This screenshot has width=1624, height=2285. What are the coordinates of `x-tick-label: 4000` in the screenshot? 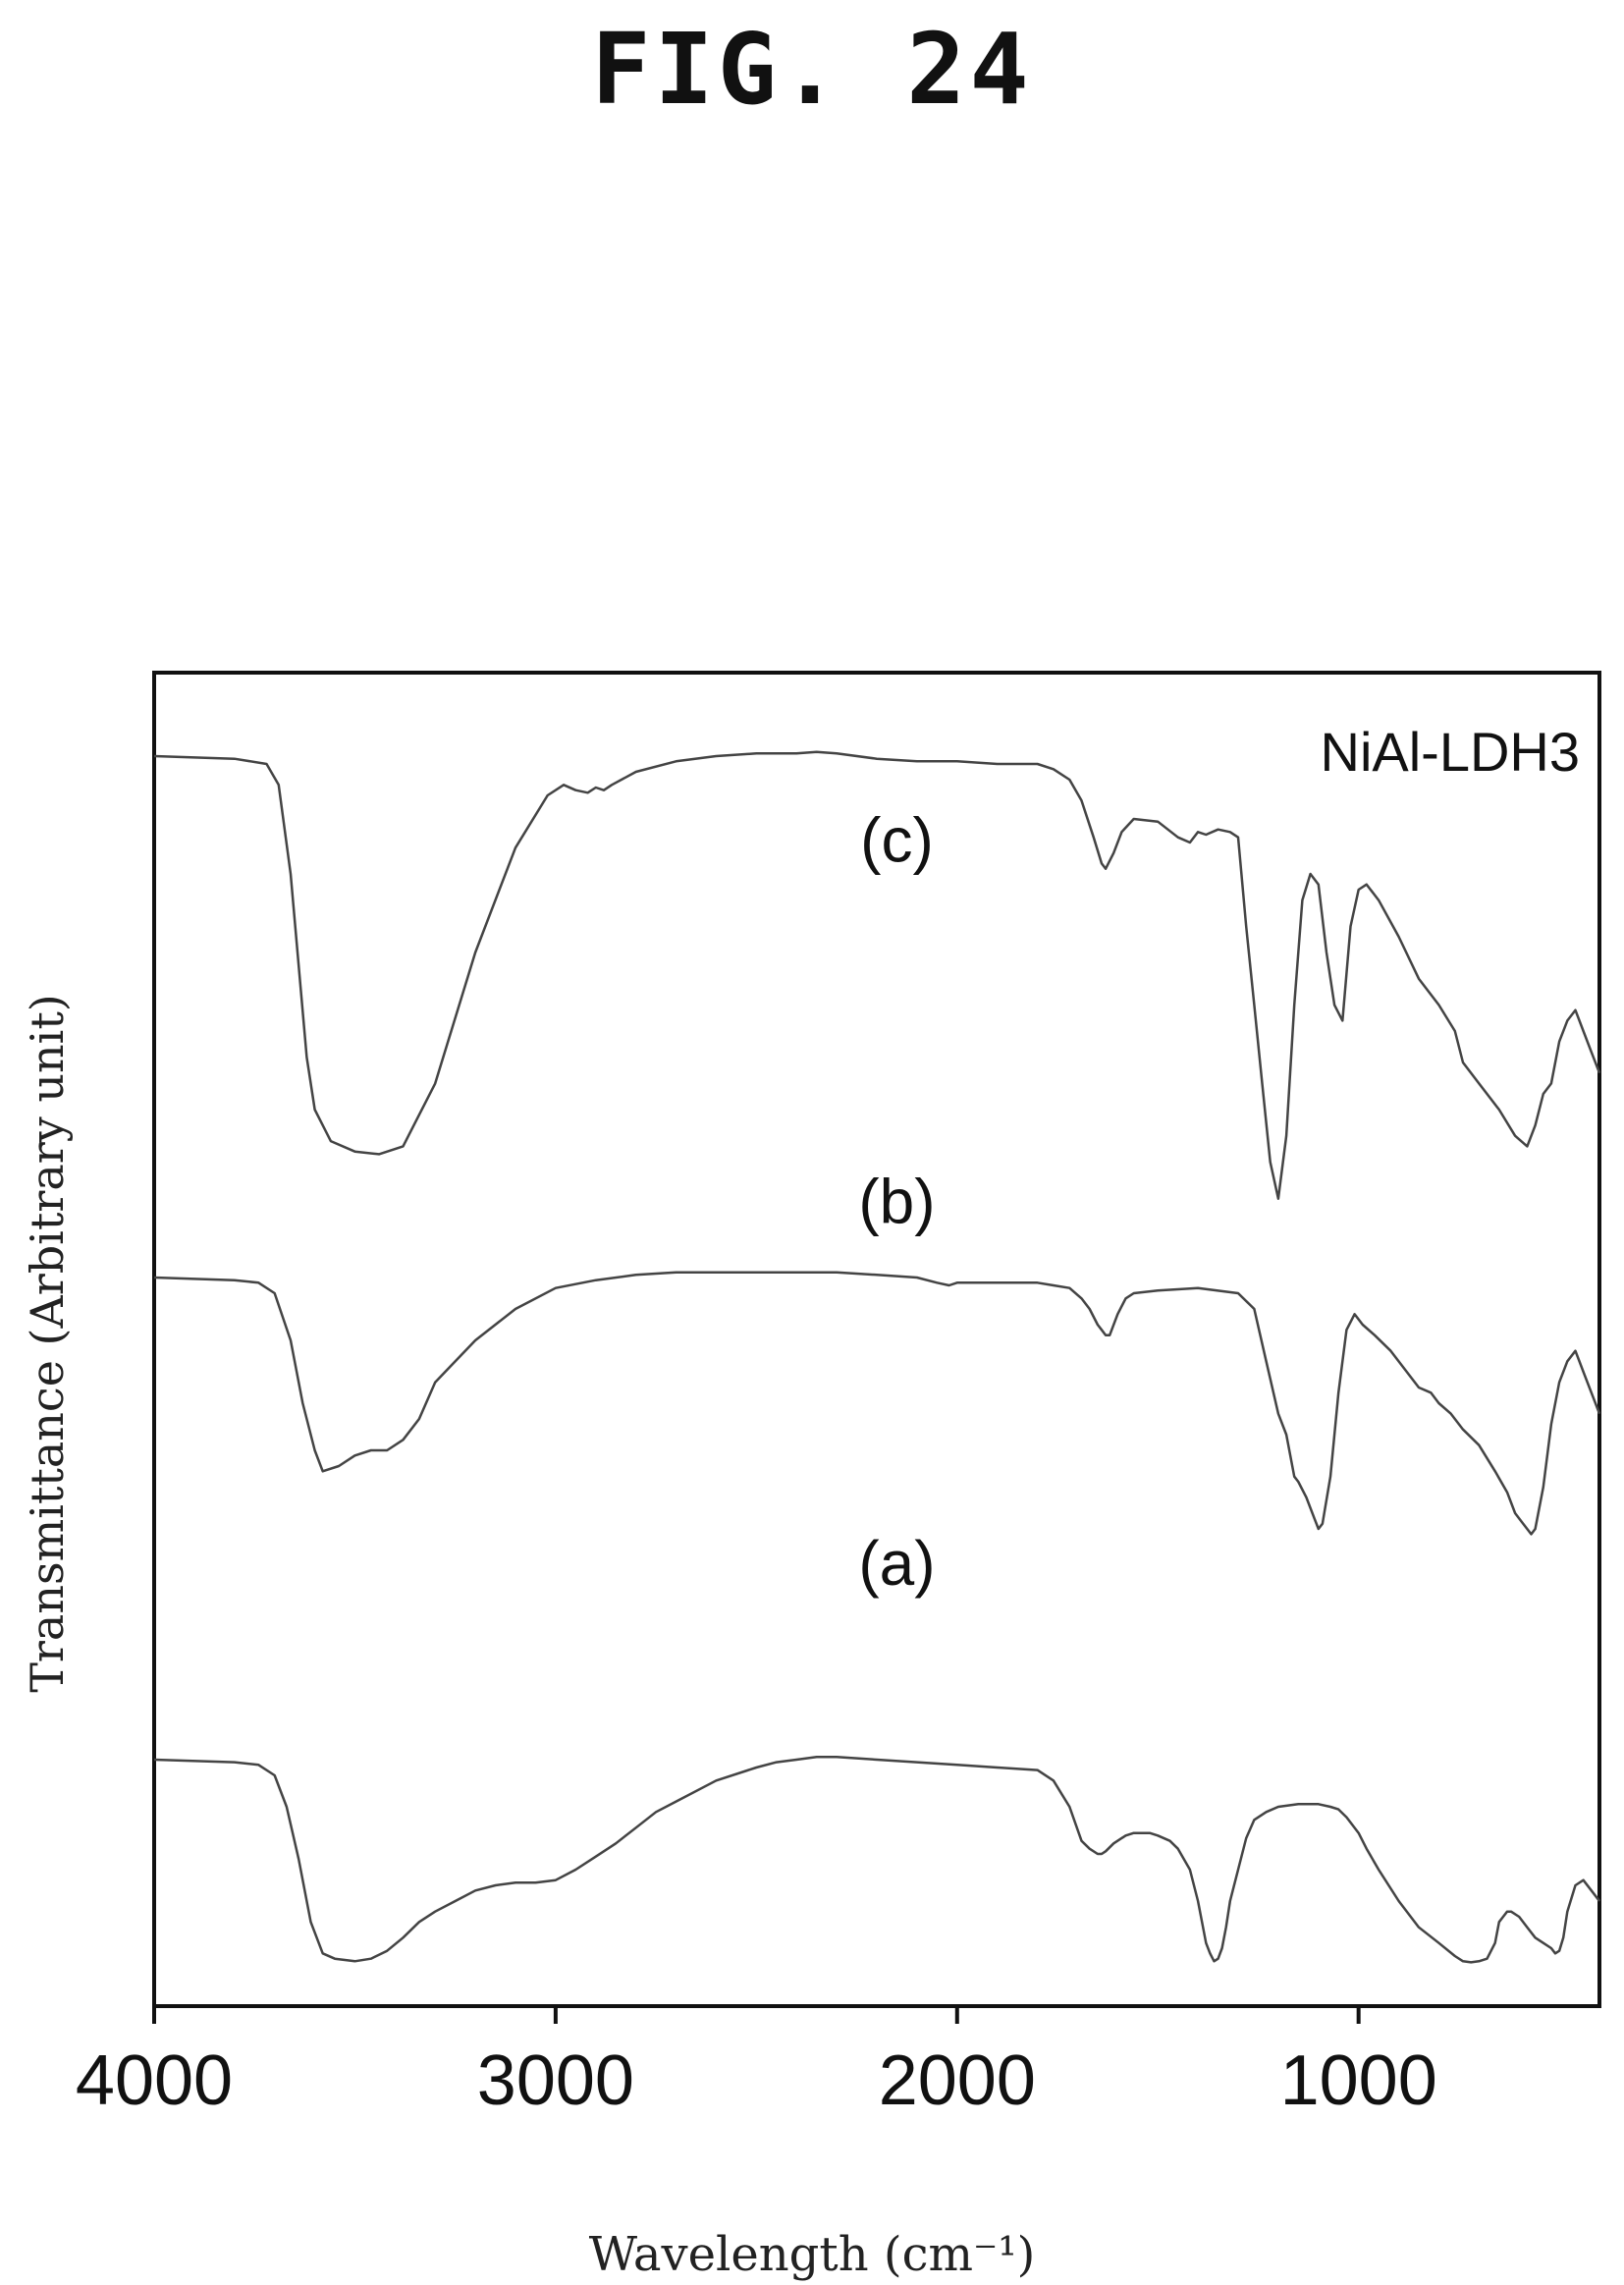 It's located at (154, 2080).